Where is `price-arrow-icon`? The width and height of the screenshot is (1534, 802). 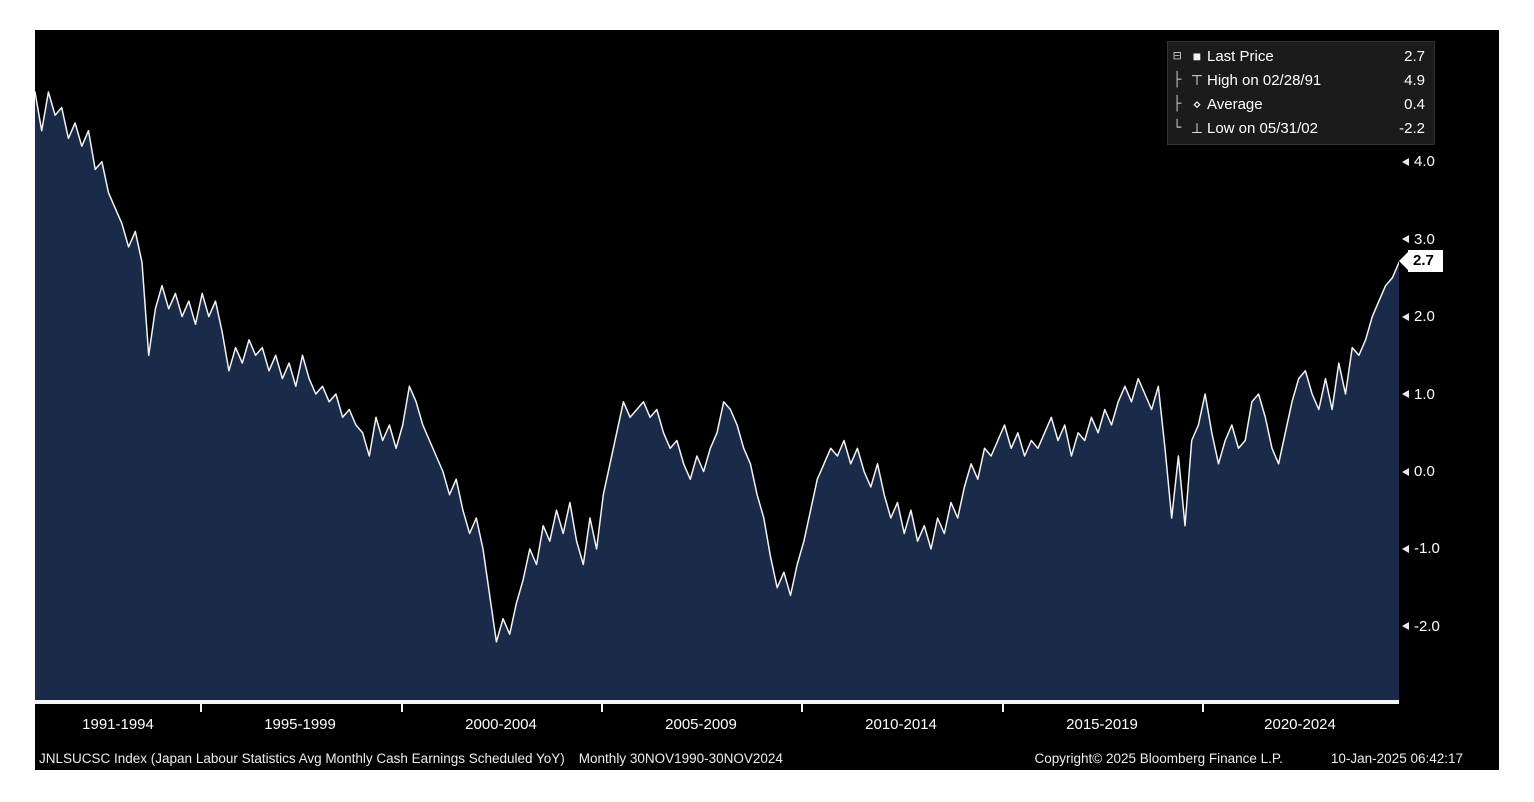 price-arrow-icon is located at coordinates (1403, 261).